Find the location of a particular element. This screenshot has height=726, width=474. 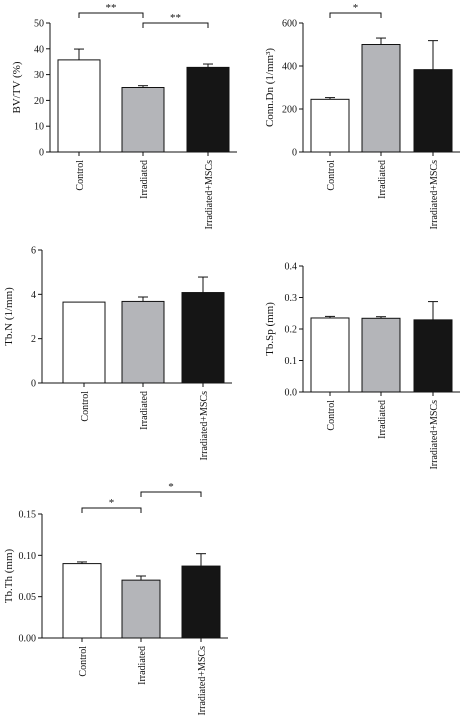

y-tick-label: 0.15 is located at coordinates (28, 515).